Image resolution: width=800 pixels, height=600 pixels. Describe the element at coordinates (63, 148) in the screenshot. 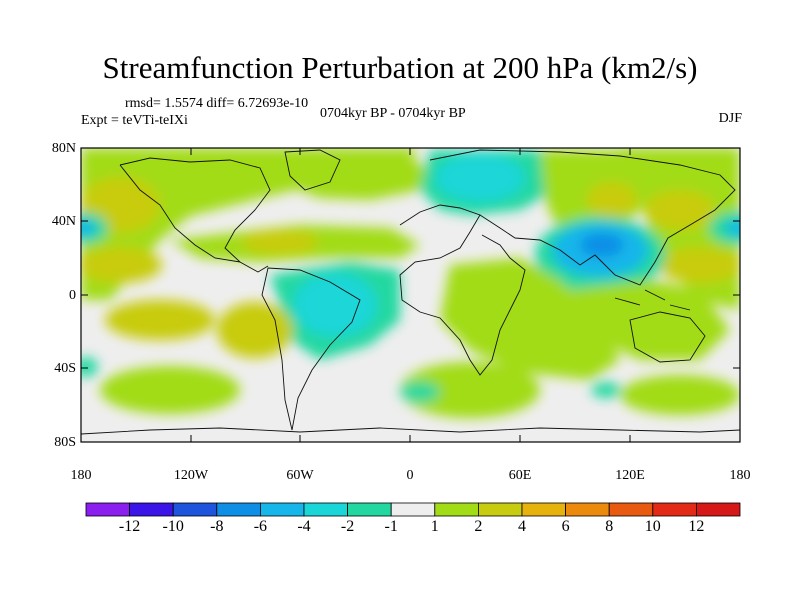

I see `lat-label-80n: 80N` at that location.